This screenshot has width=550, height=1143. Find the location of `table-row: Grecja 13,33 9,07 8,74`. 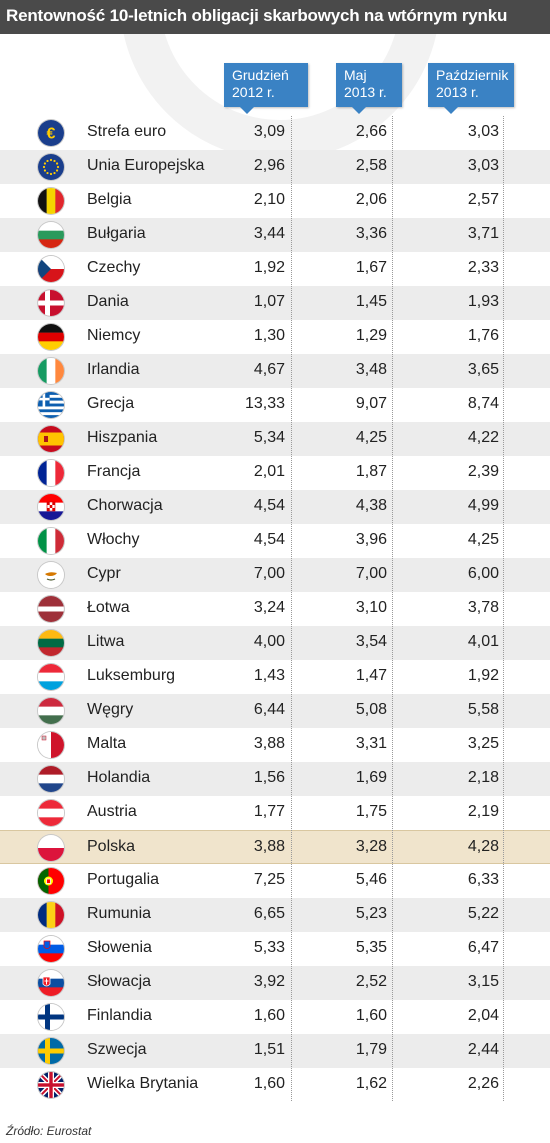

table-row: Grecja 13,33 9,07 8,74 is located at coordinates (275, 405).